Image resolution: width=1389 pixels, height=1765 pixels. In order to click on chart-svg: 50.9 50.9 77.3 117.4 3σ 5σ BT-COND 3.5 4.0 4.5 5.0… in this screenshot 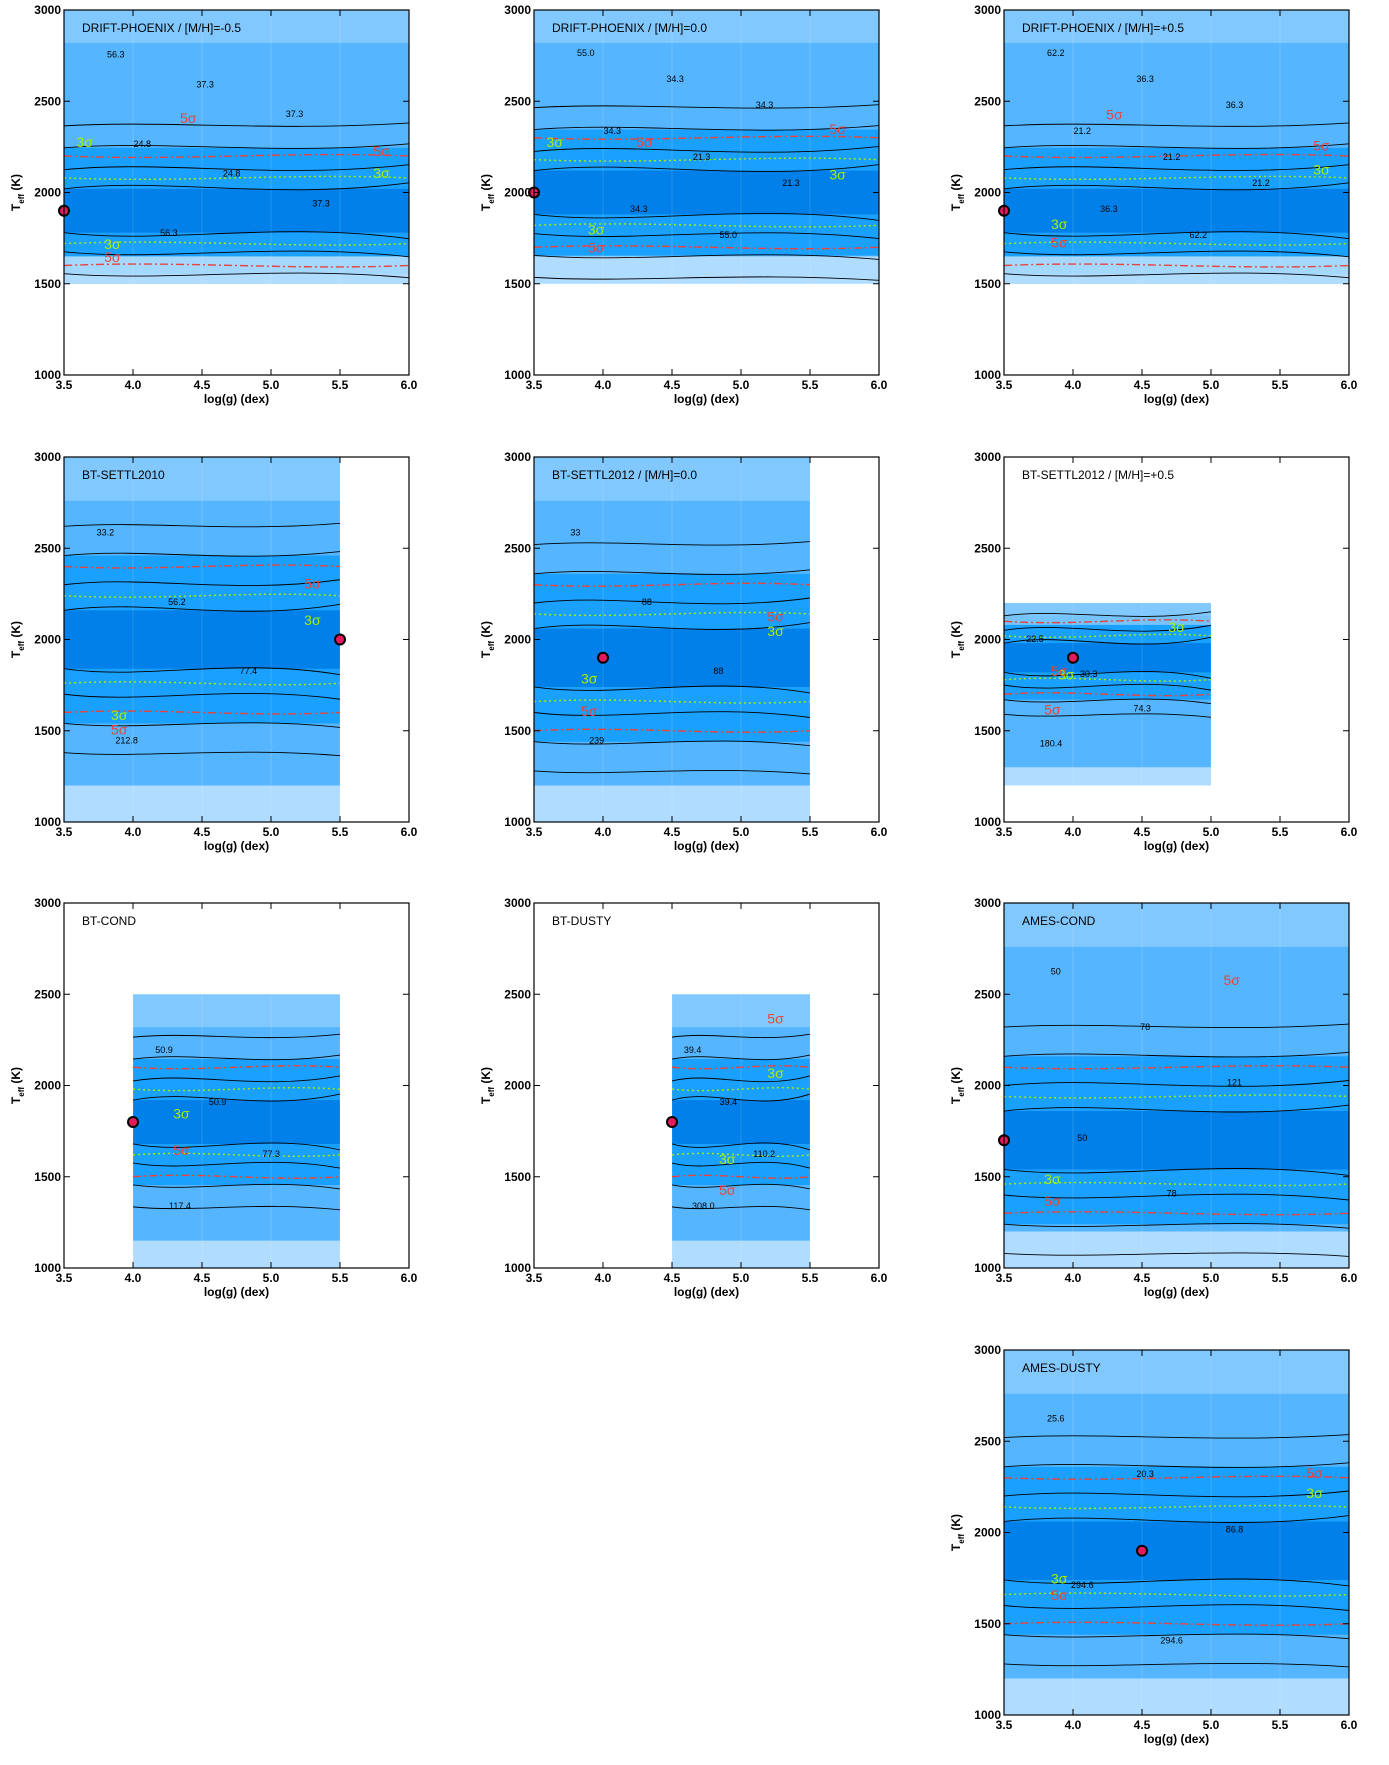, I will do `click(213, 1097)`.